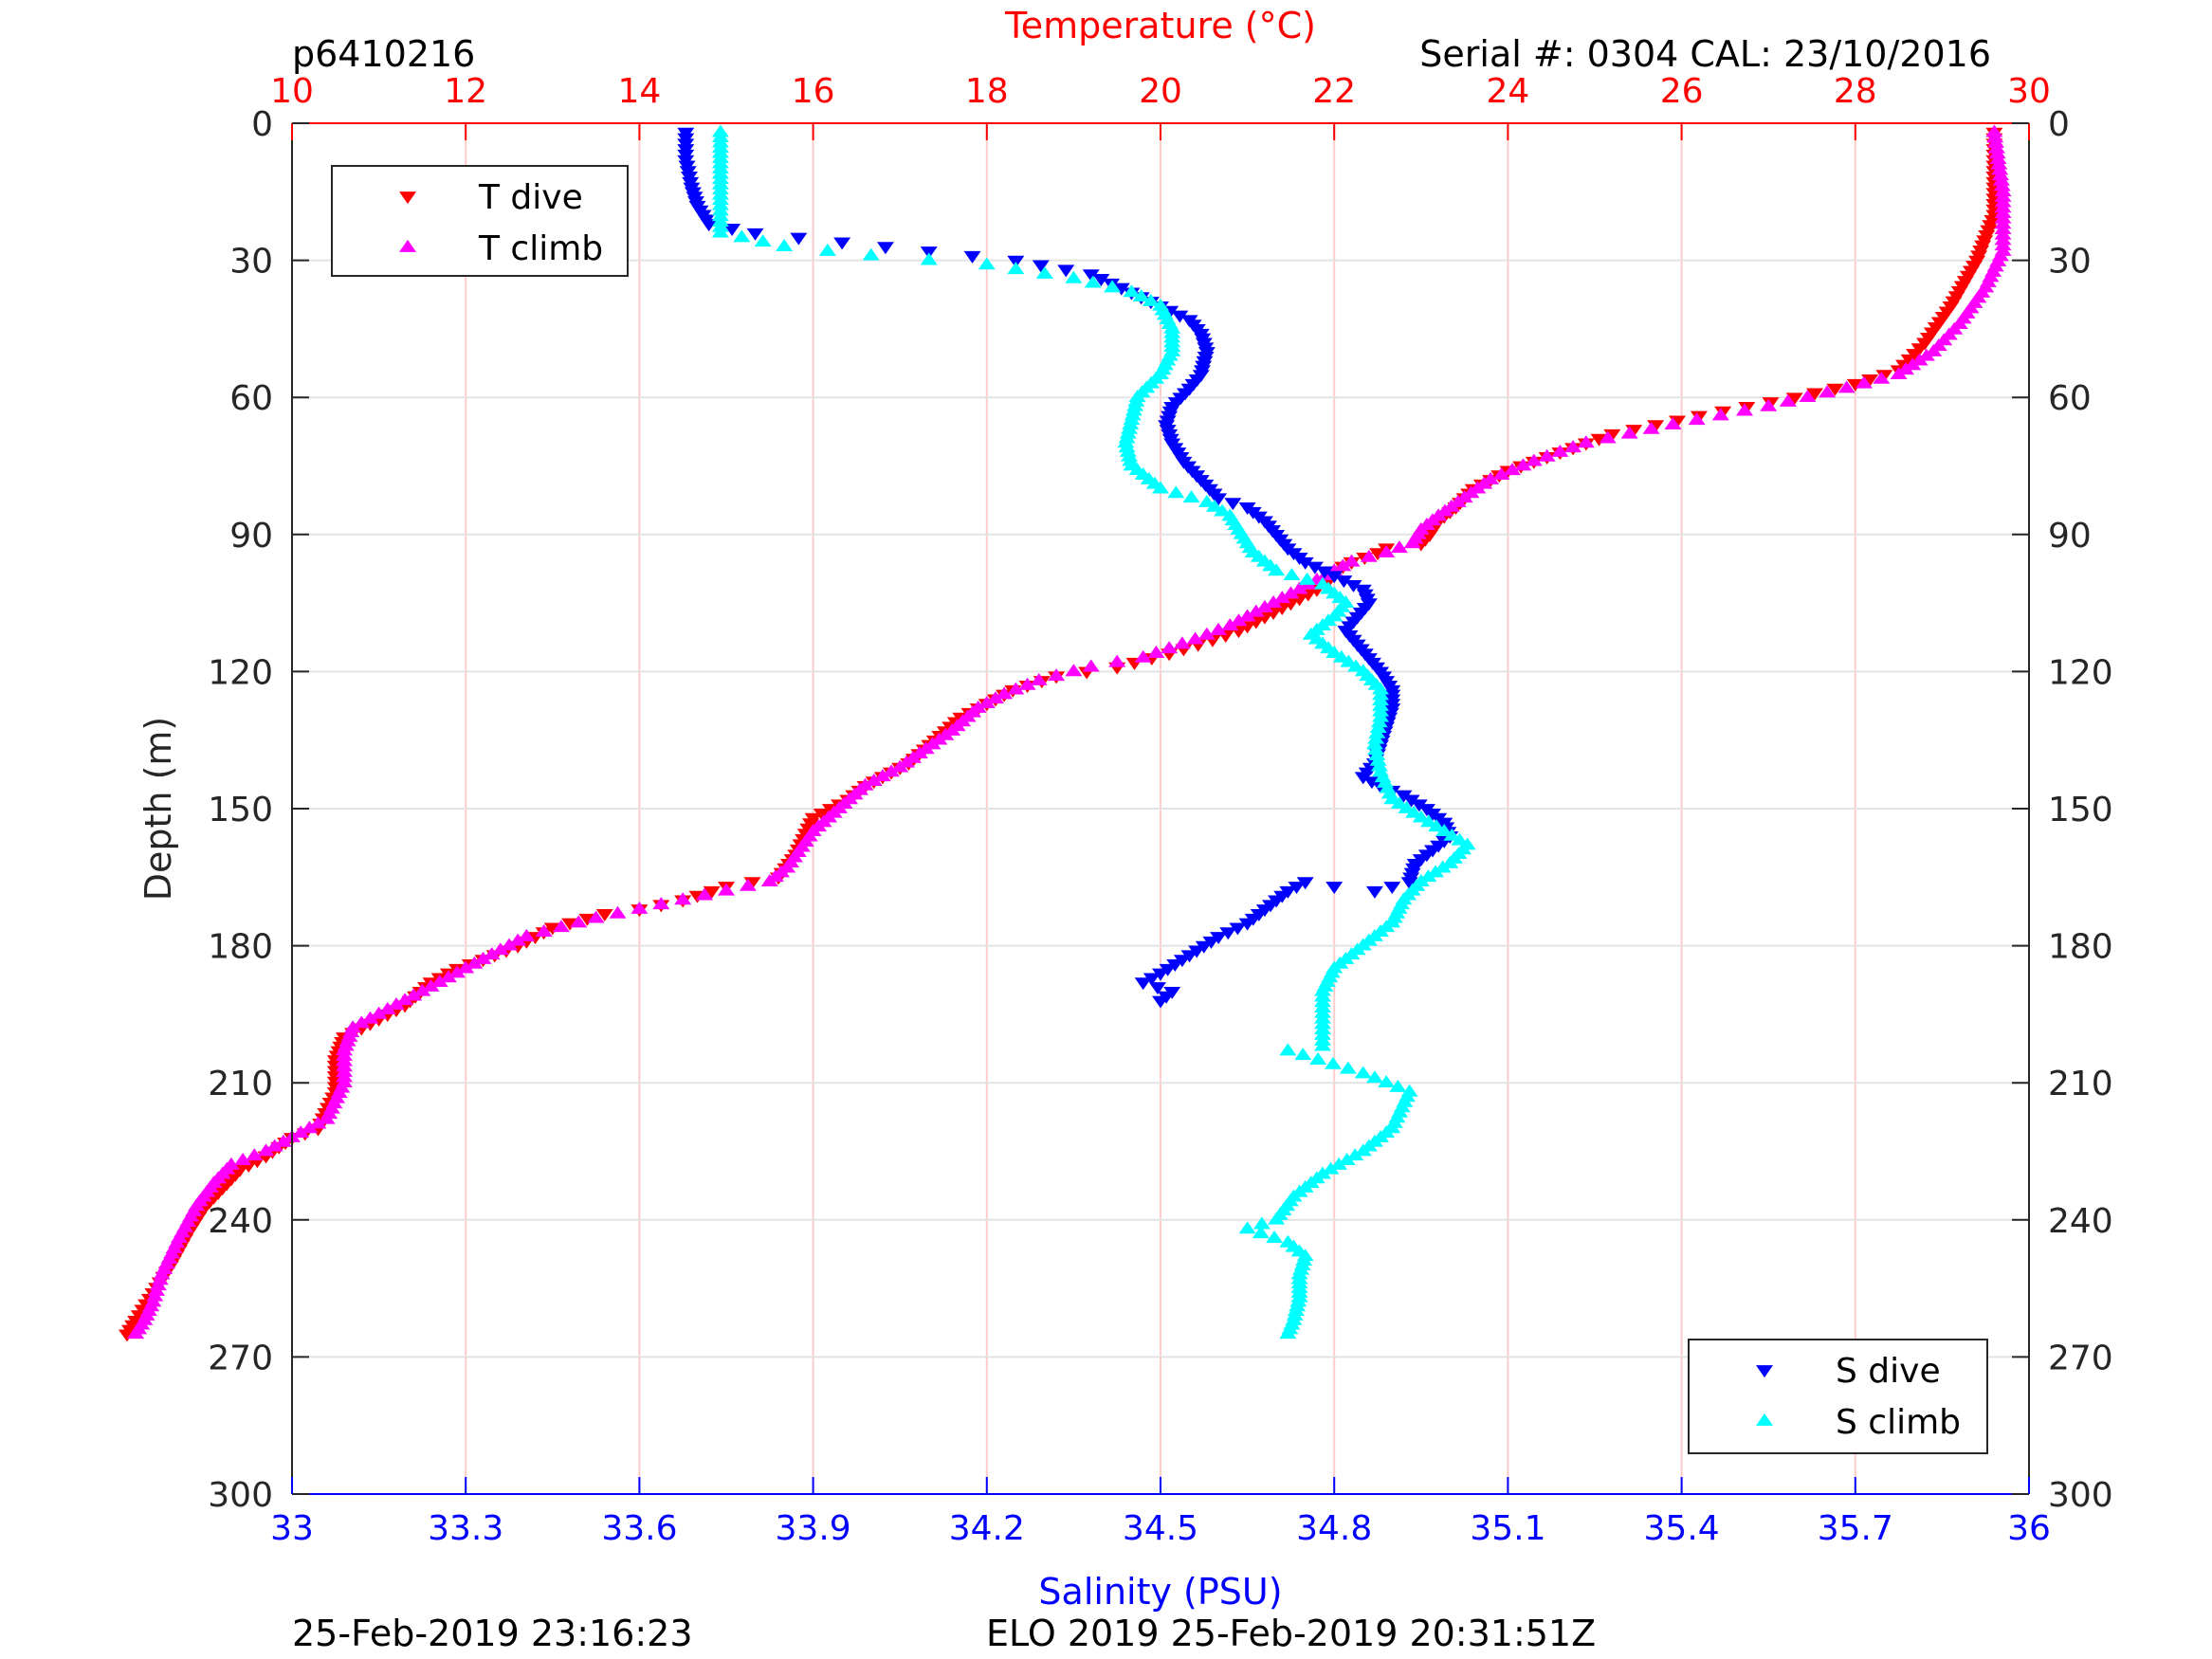 This screenshot has height=1659, width=2212. I want to click on depth-tick-label-left: 180, so click(240, 947).